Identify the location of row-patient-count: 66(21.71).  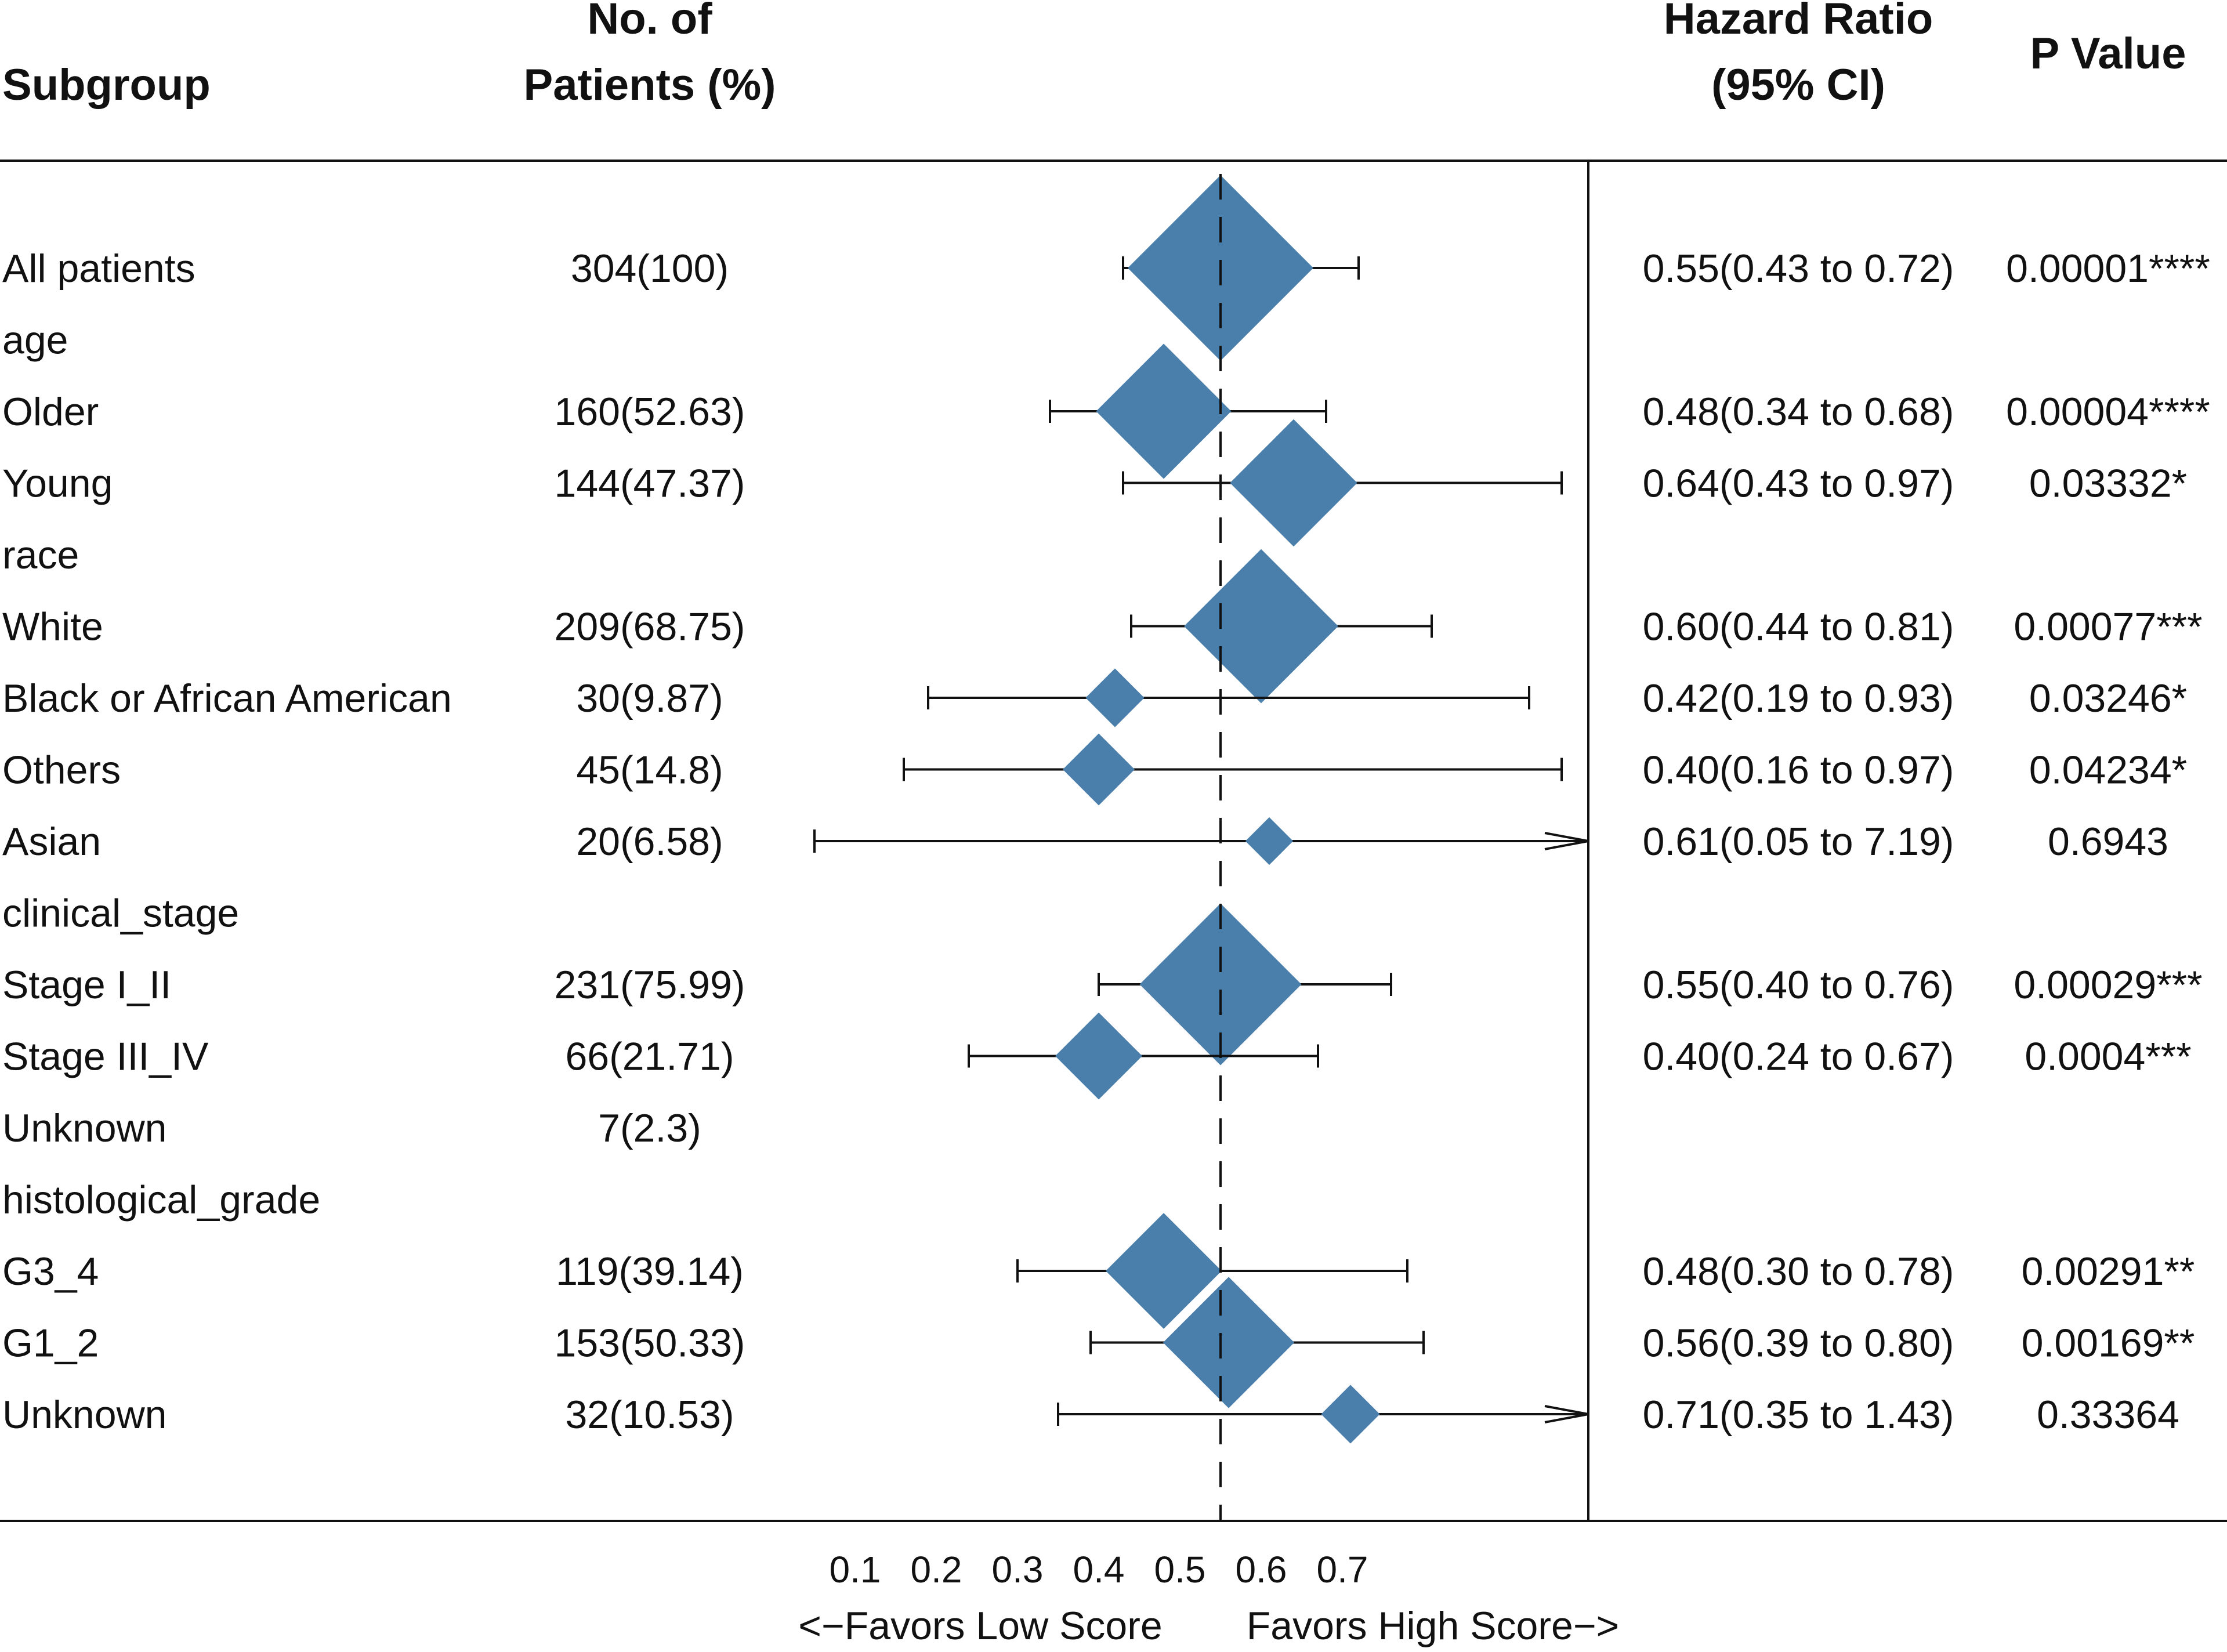
(649, 1057).